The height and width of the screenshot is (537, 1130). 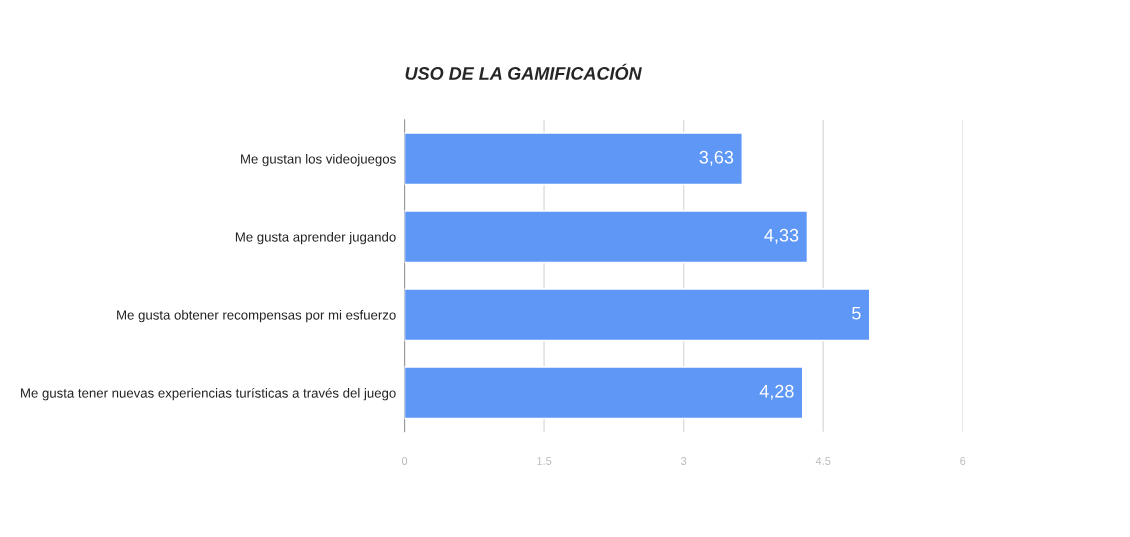 I want to click on data-label: 4,33, so click(x=781, y=236).